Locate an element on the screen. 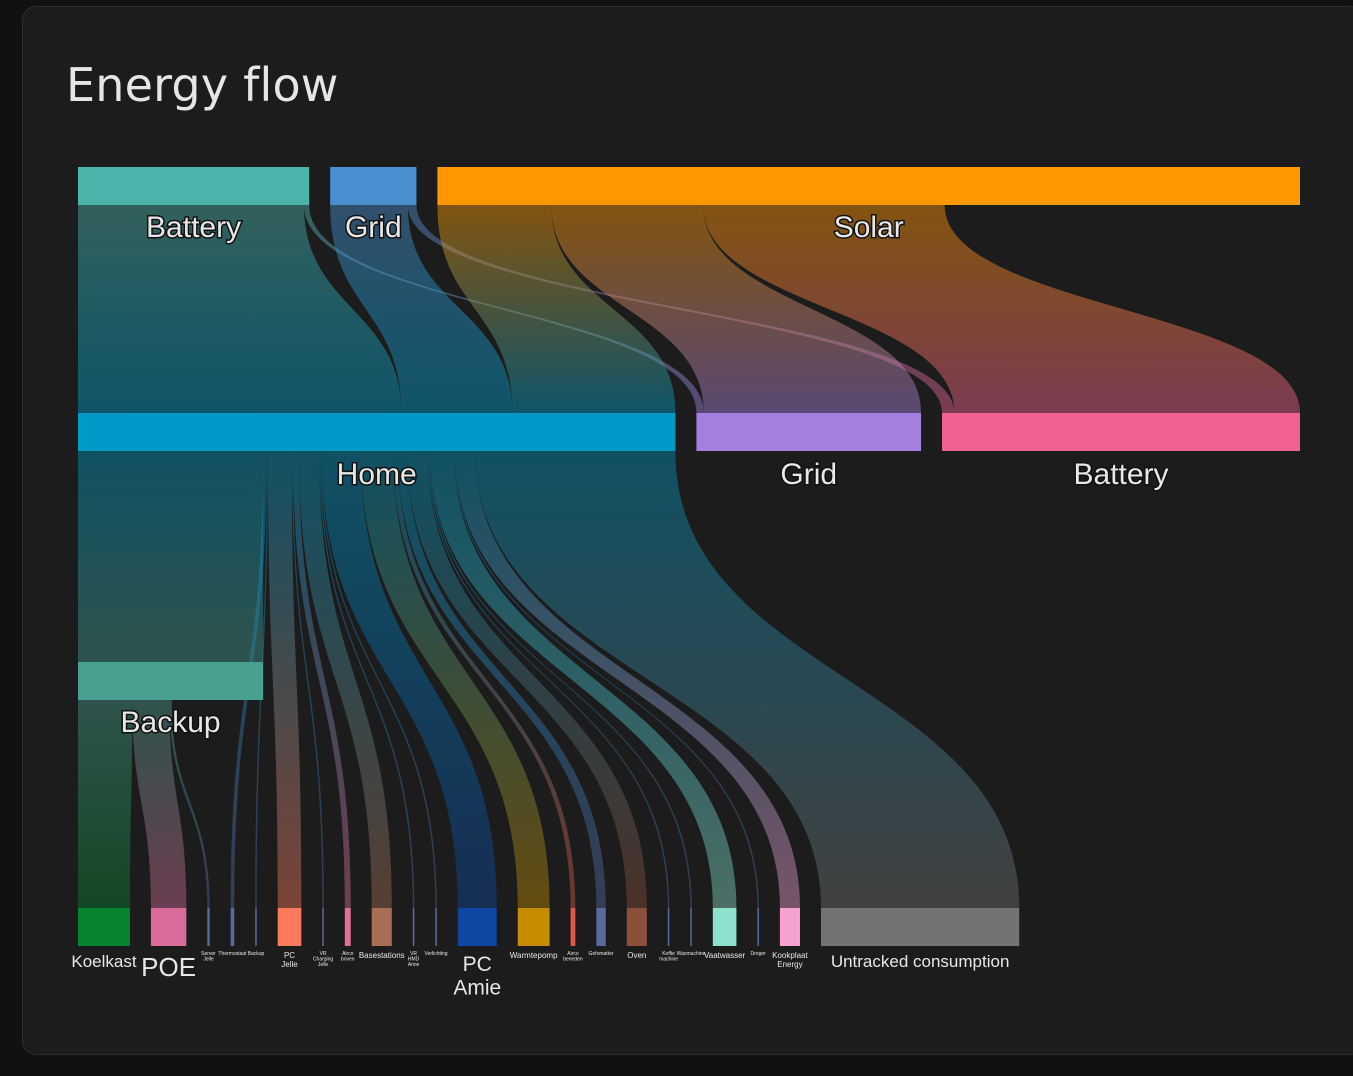 This screenshot has width=1353, height=1076. node-label-consumer-untracked-consumption: Untracked consumption is located at coordinates (920, 961).